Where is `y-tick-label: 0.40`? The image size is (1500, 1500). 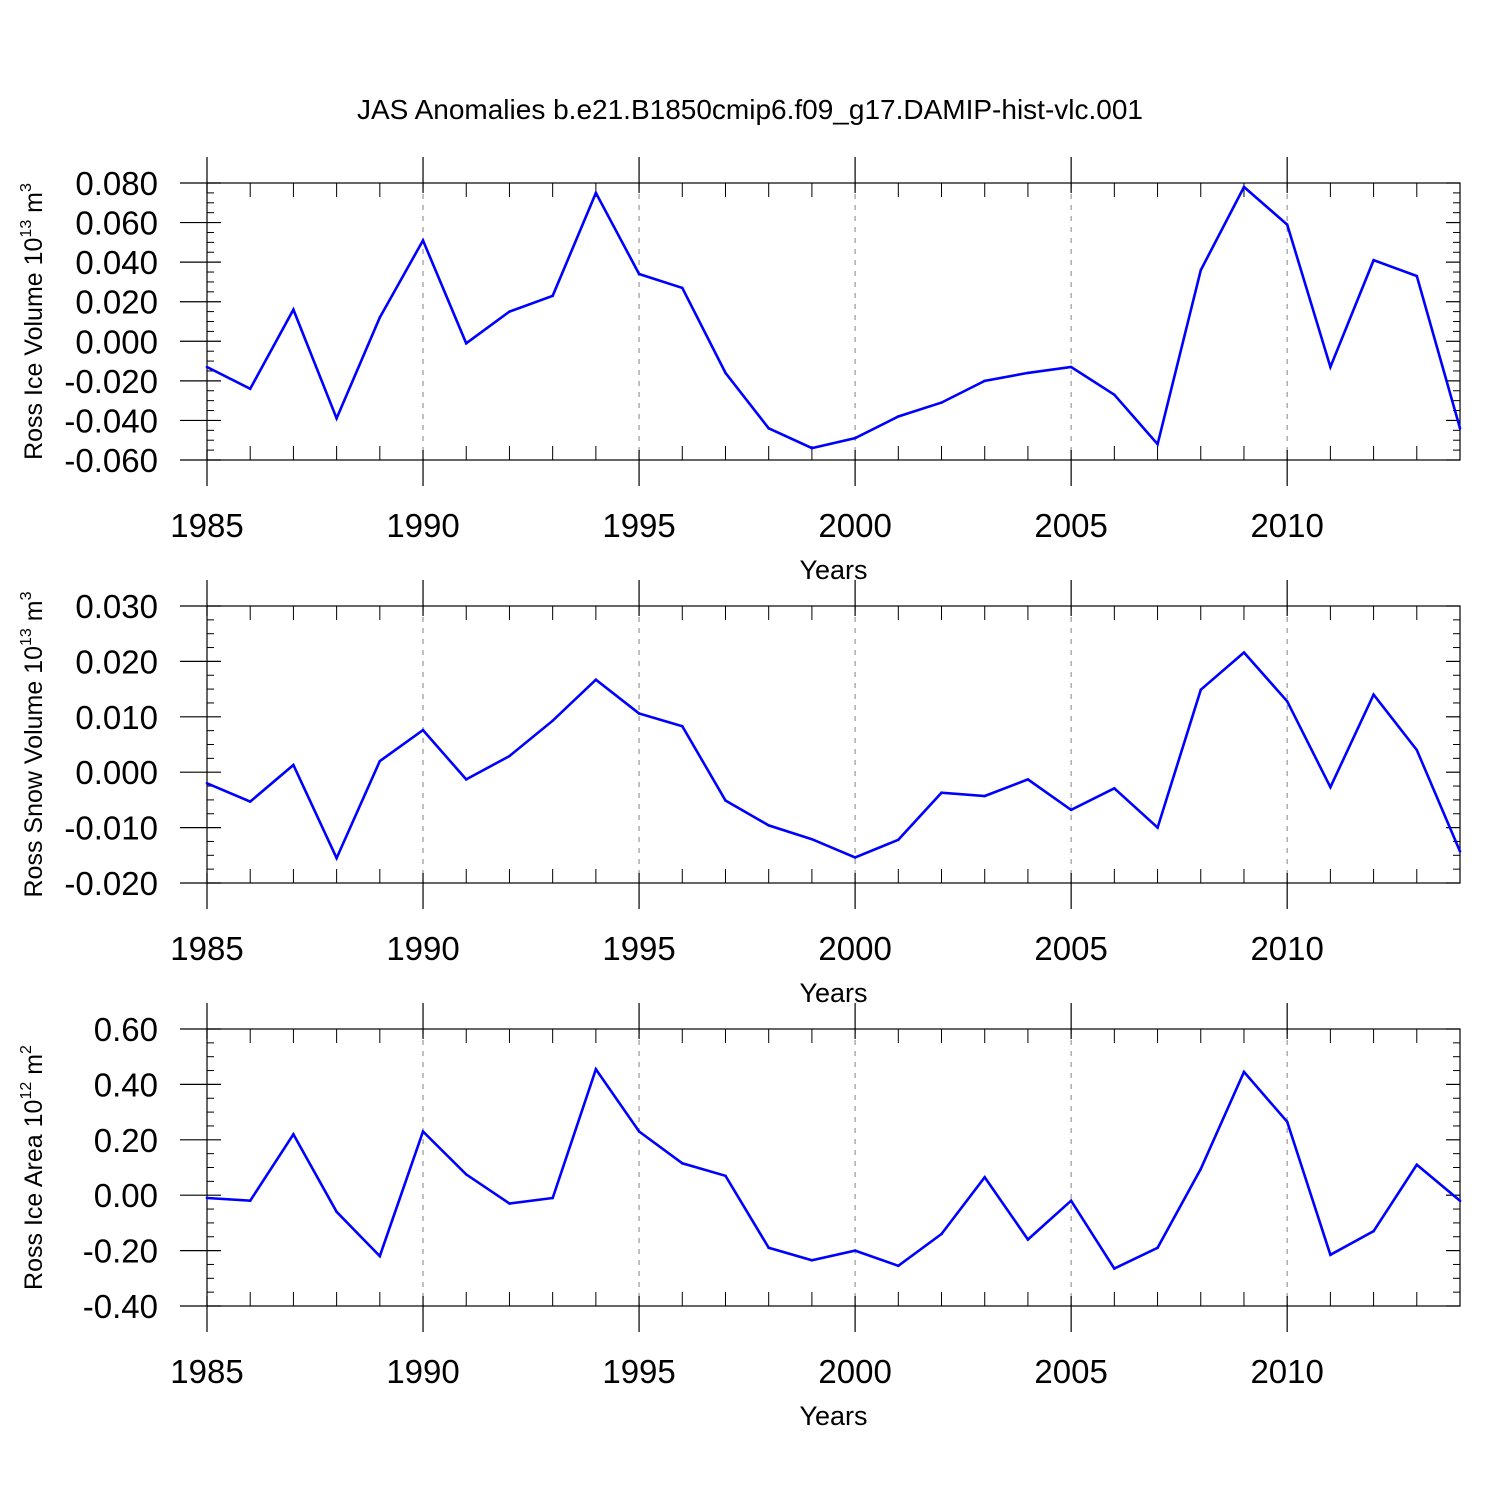 y-tick-label: 0.40 is located at coordinates (126, 1084).